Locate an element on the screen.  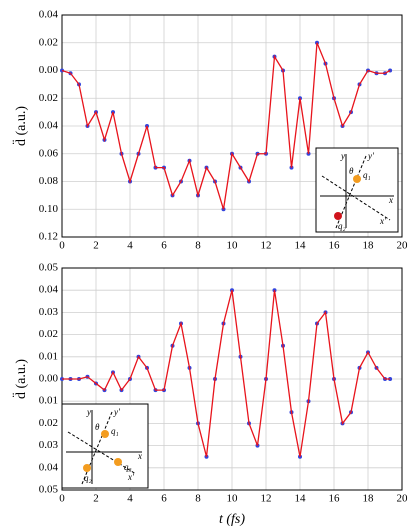
inset-label: q₃ is located at coordinates (128, 467).